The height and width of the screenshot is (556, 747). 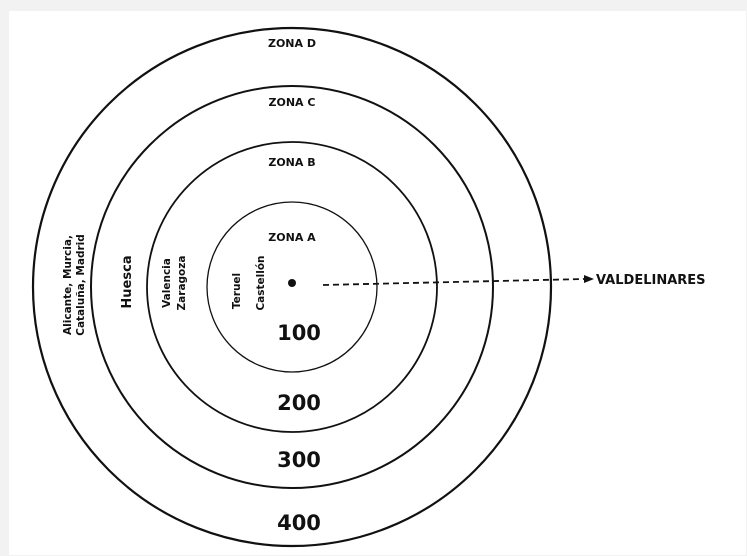 I want to click on arrow-head, so click(x=589, y=279).